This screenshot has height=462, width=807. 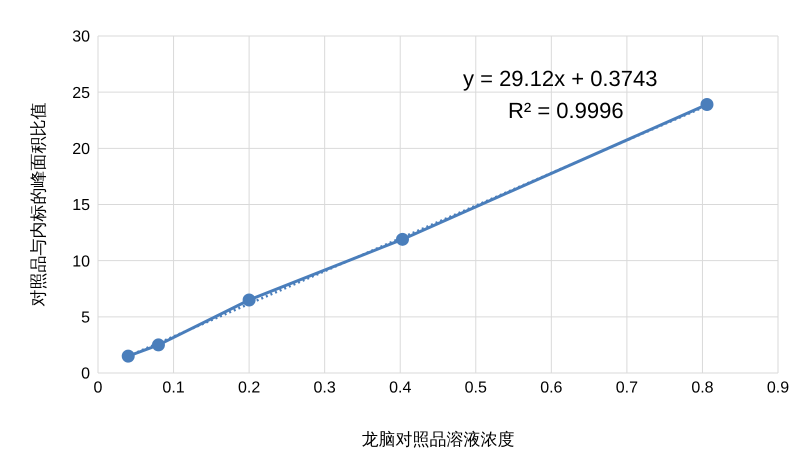 I want to click on x-tick-label: 0, so click(x=98, y=387).